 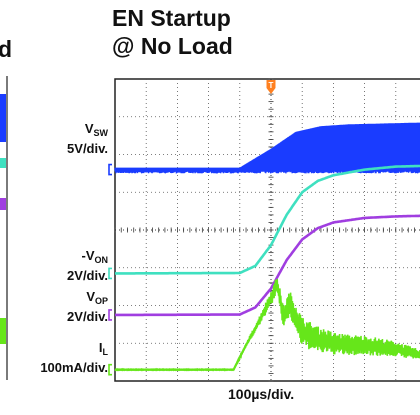 I want to click on channel-scale-il: 100mA/div., so click(x=74, y=367).